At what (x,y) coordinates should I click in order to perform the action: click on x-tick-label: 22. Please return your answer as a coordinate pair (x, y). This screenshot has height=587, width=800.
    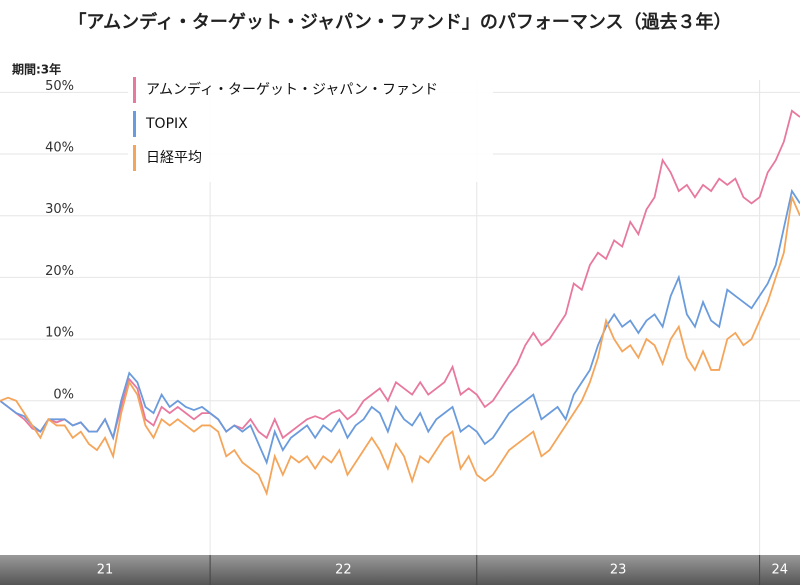
    Looking at the image, I should click on (343, 570).